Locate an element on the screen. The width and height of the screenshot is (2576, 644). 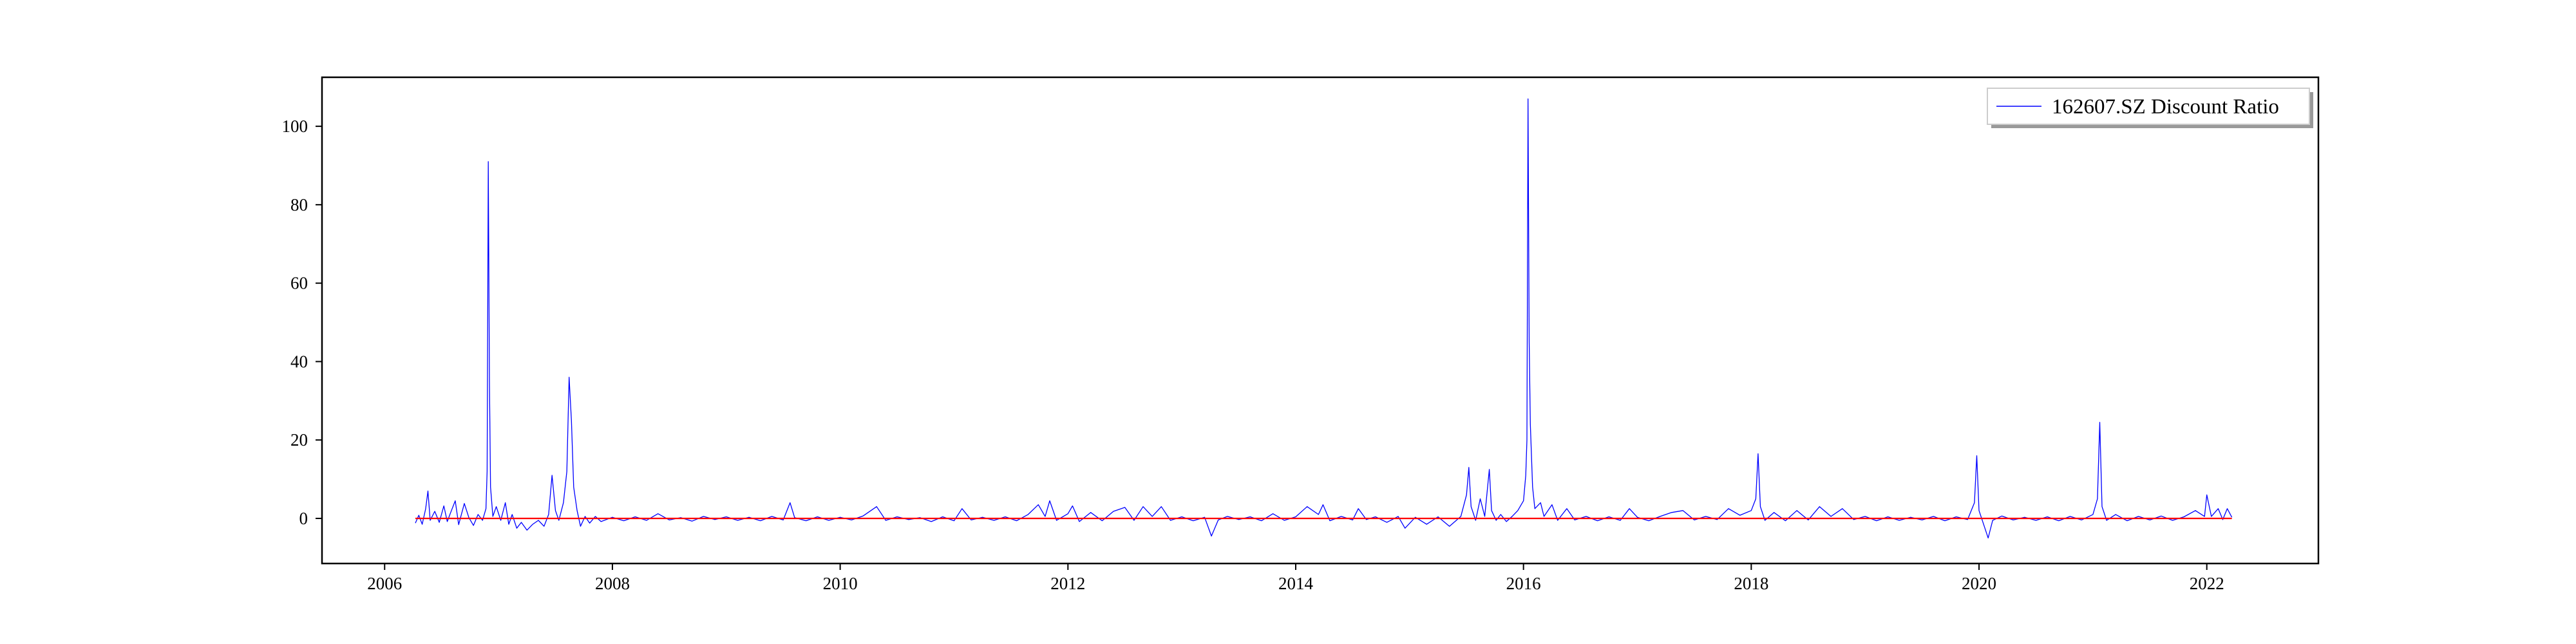
x-tick-label: 2006 is located at coordinates (384, 583).